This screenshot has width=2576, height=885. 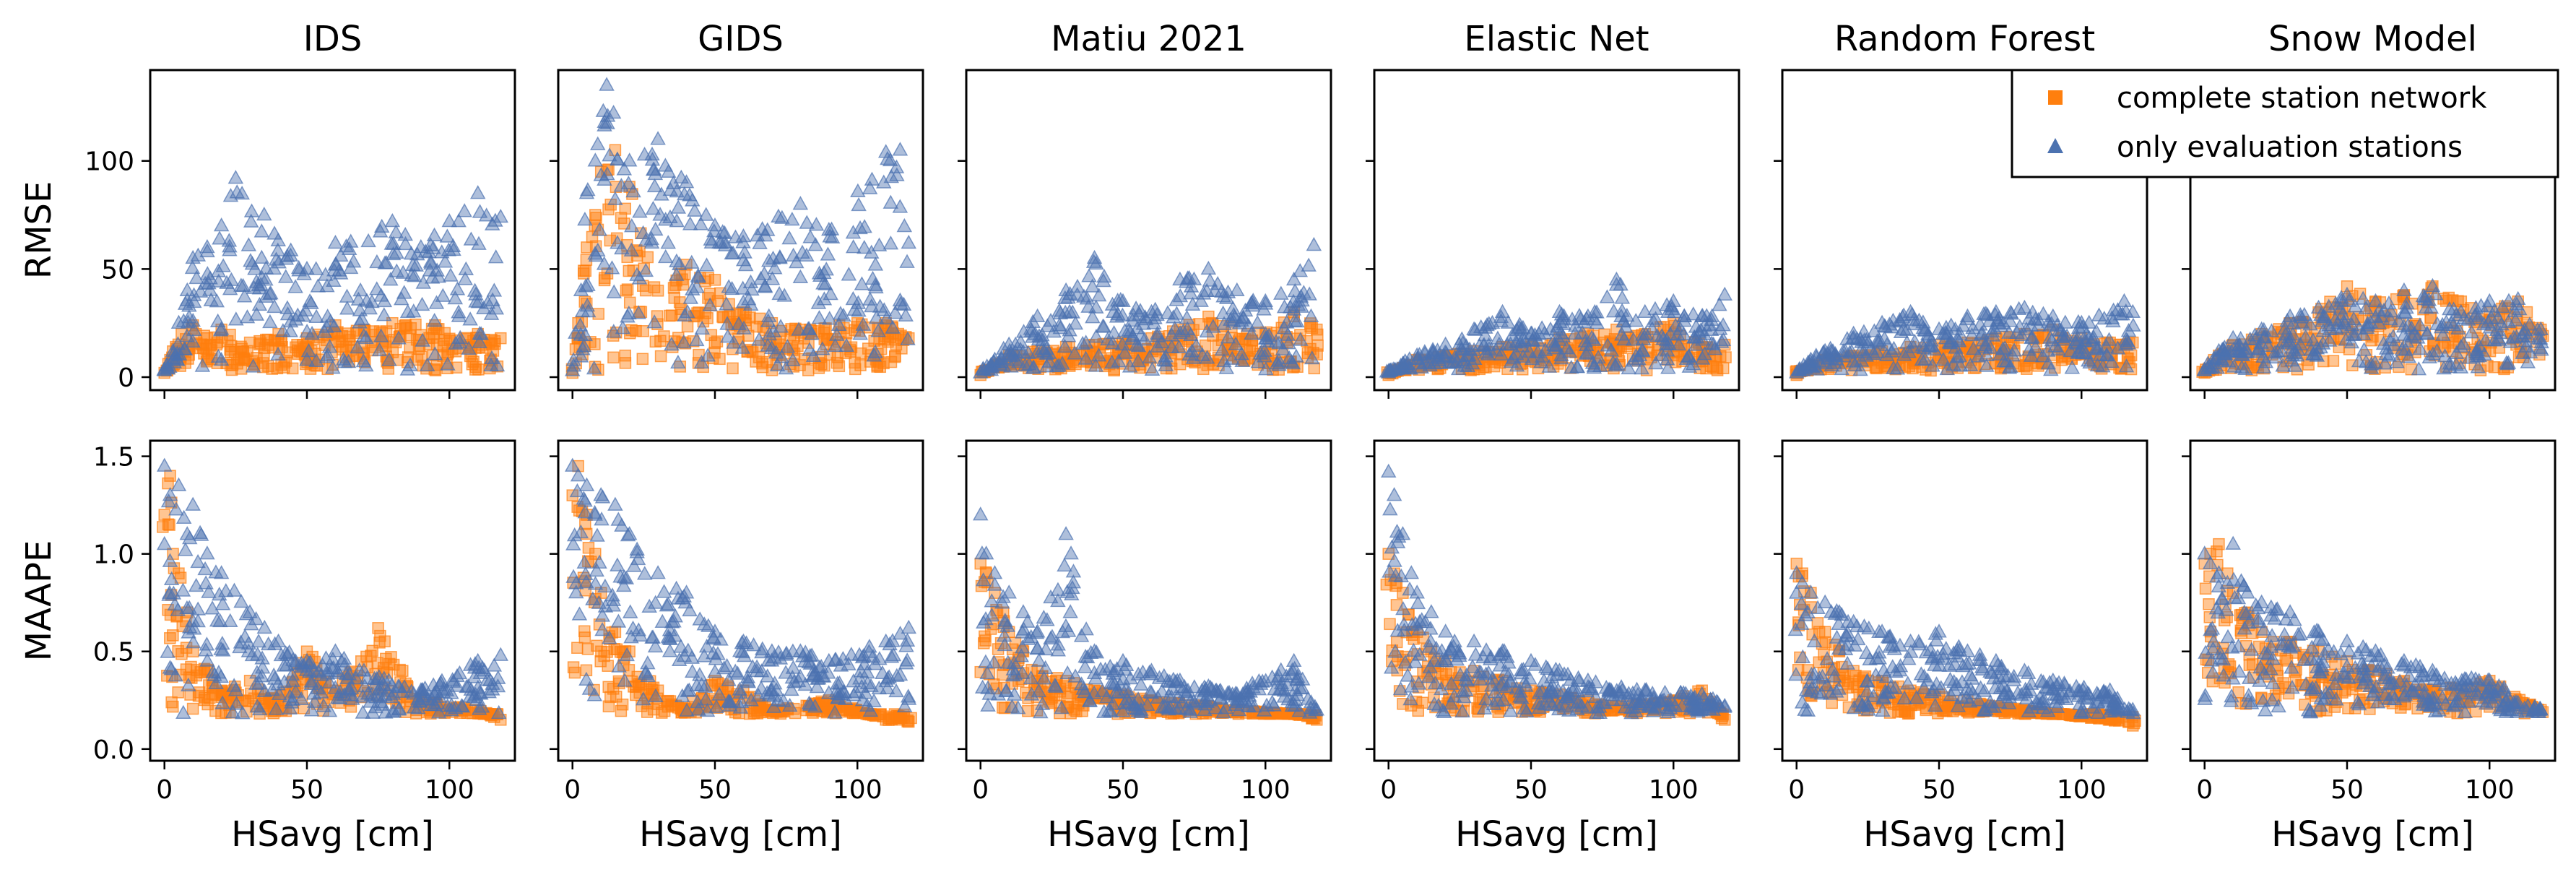 What do you see at coordinates (1961, 234) in the screenshot?
I see `scatter-panel` at bounding box center [1961, 234].